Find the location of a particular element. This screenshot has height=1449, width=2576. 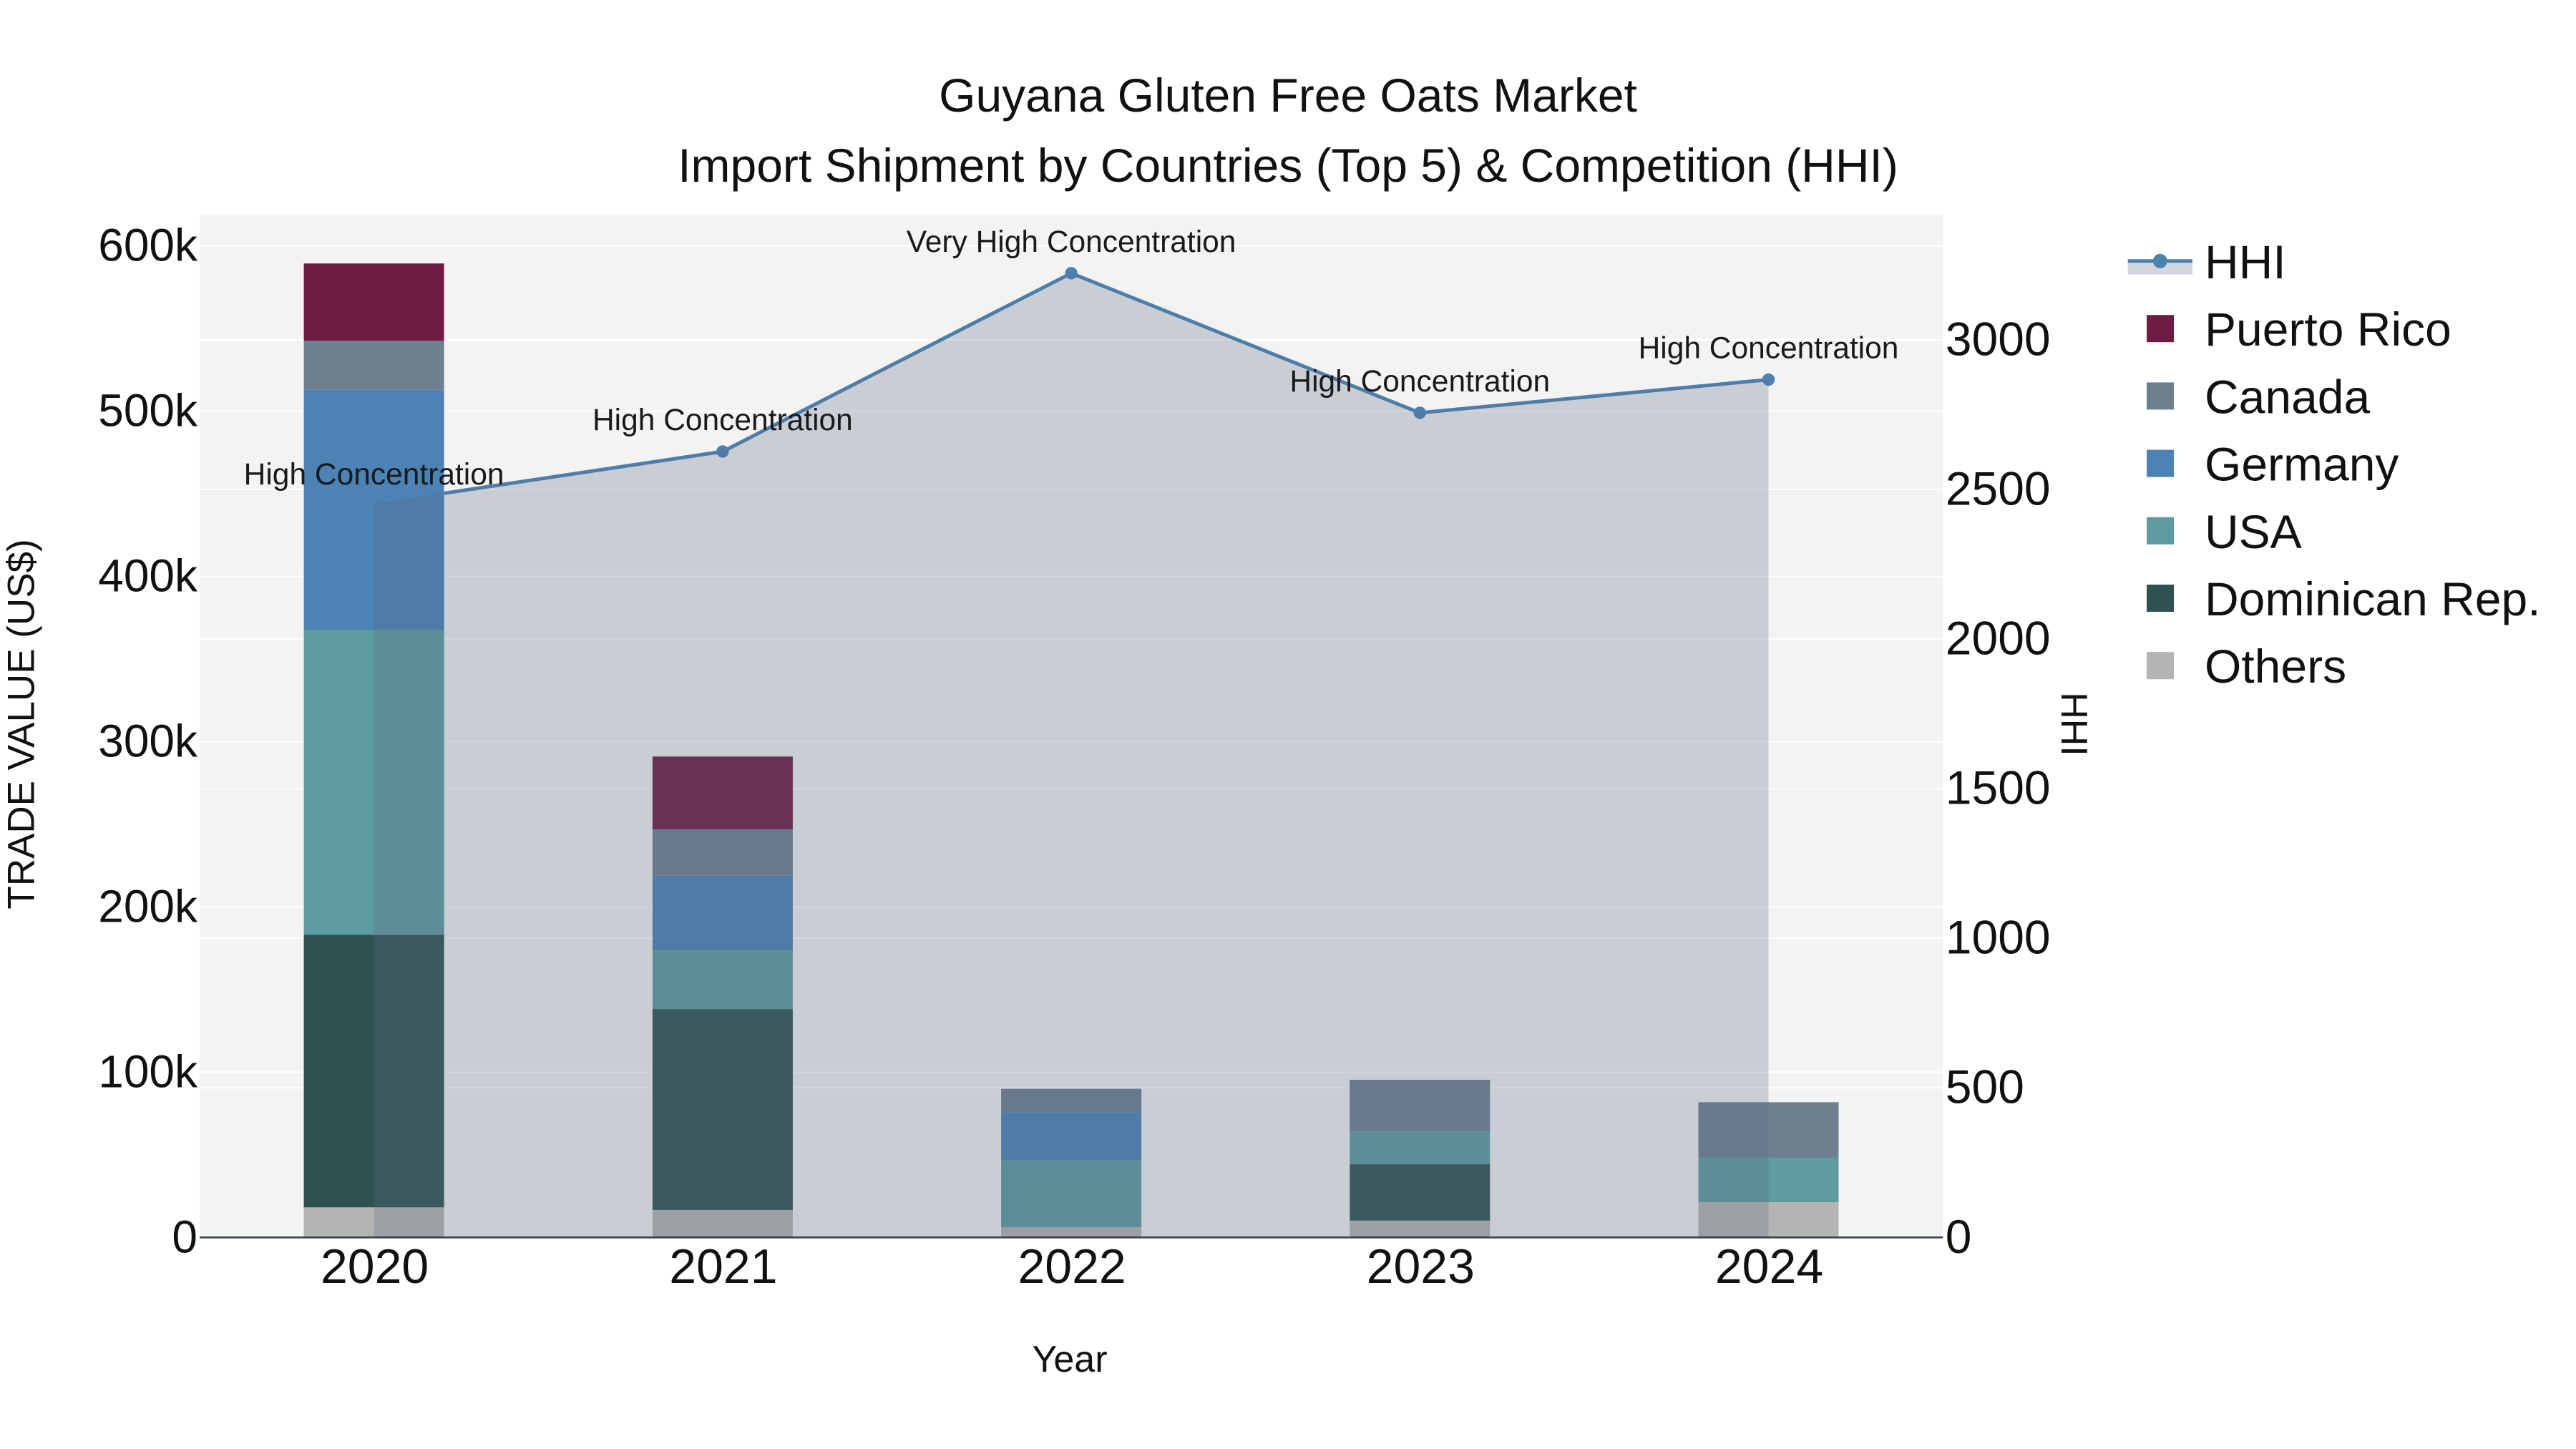

svg-text: 2024 is located at coordinates (1769, 1266).